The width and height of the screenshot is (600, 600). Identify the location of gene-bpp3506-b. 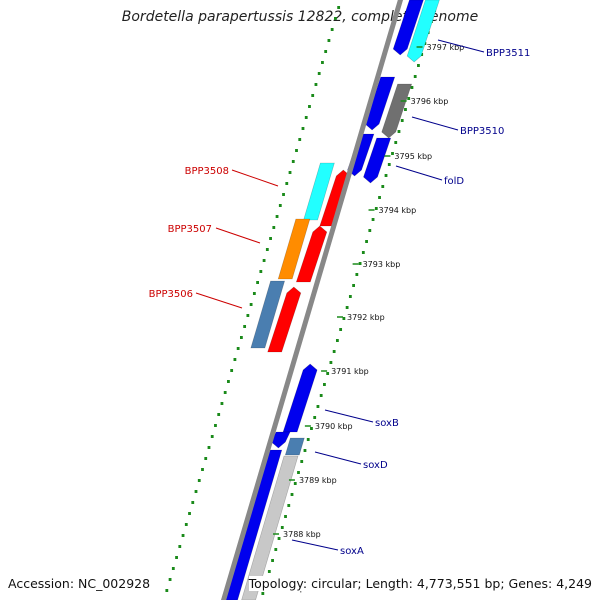
(284, 319).